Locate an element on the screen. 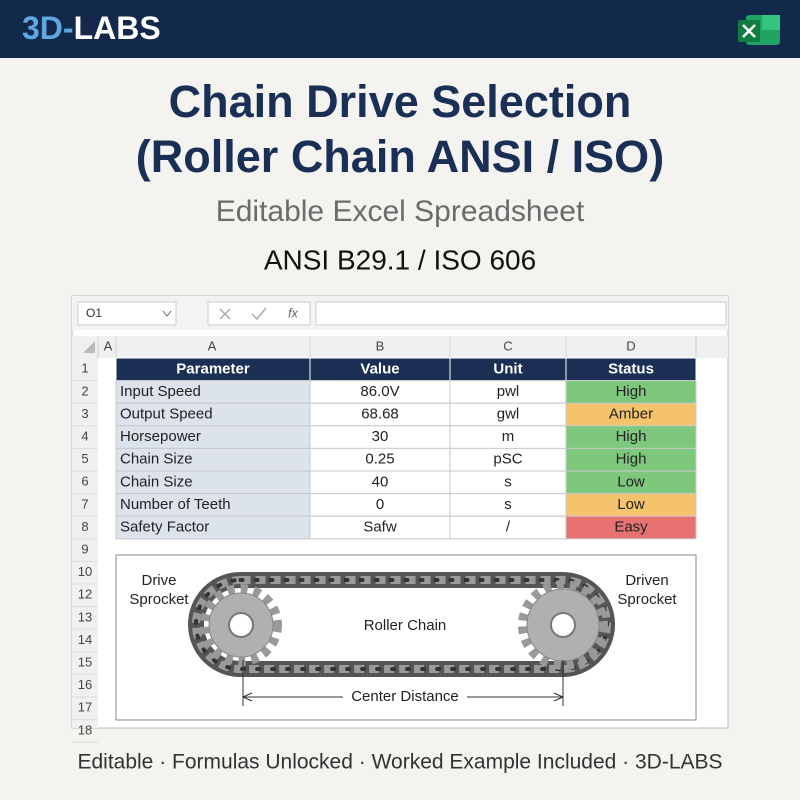  table-cell is located at coordinates (631, 527).